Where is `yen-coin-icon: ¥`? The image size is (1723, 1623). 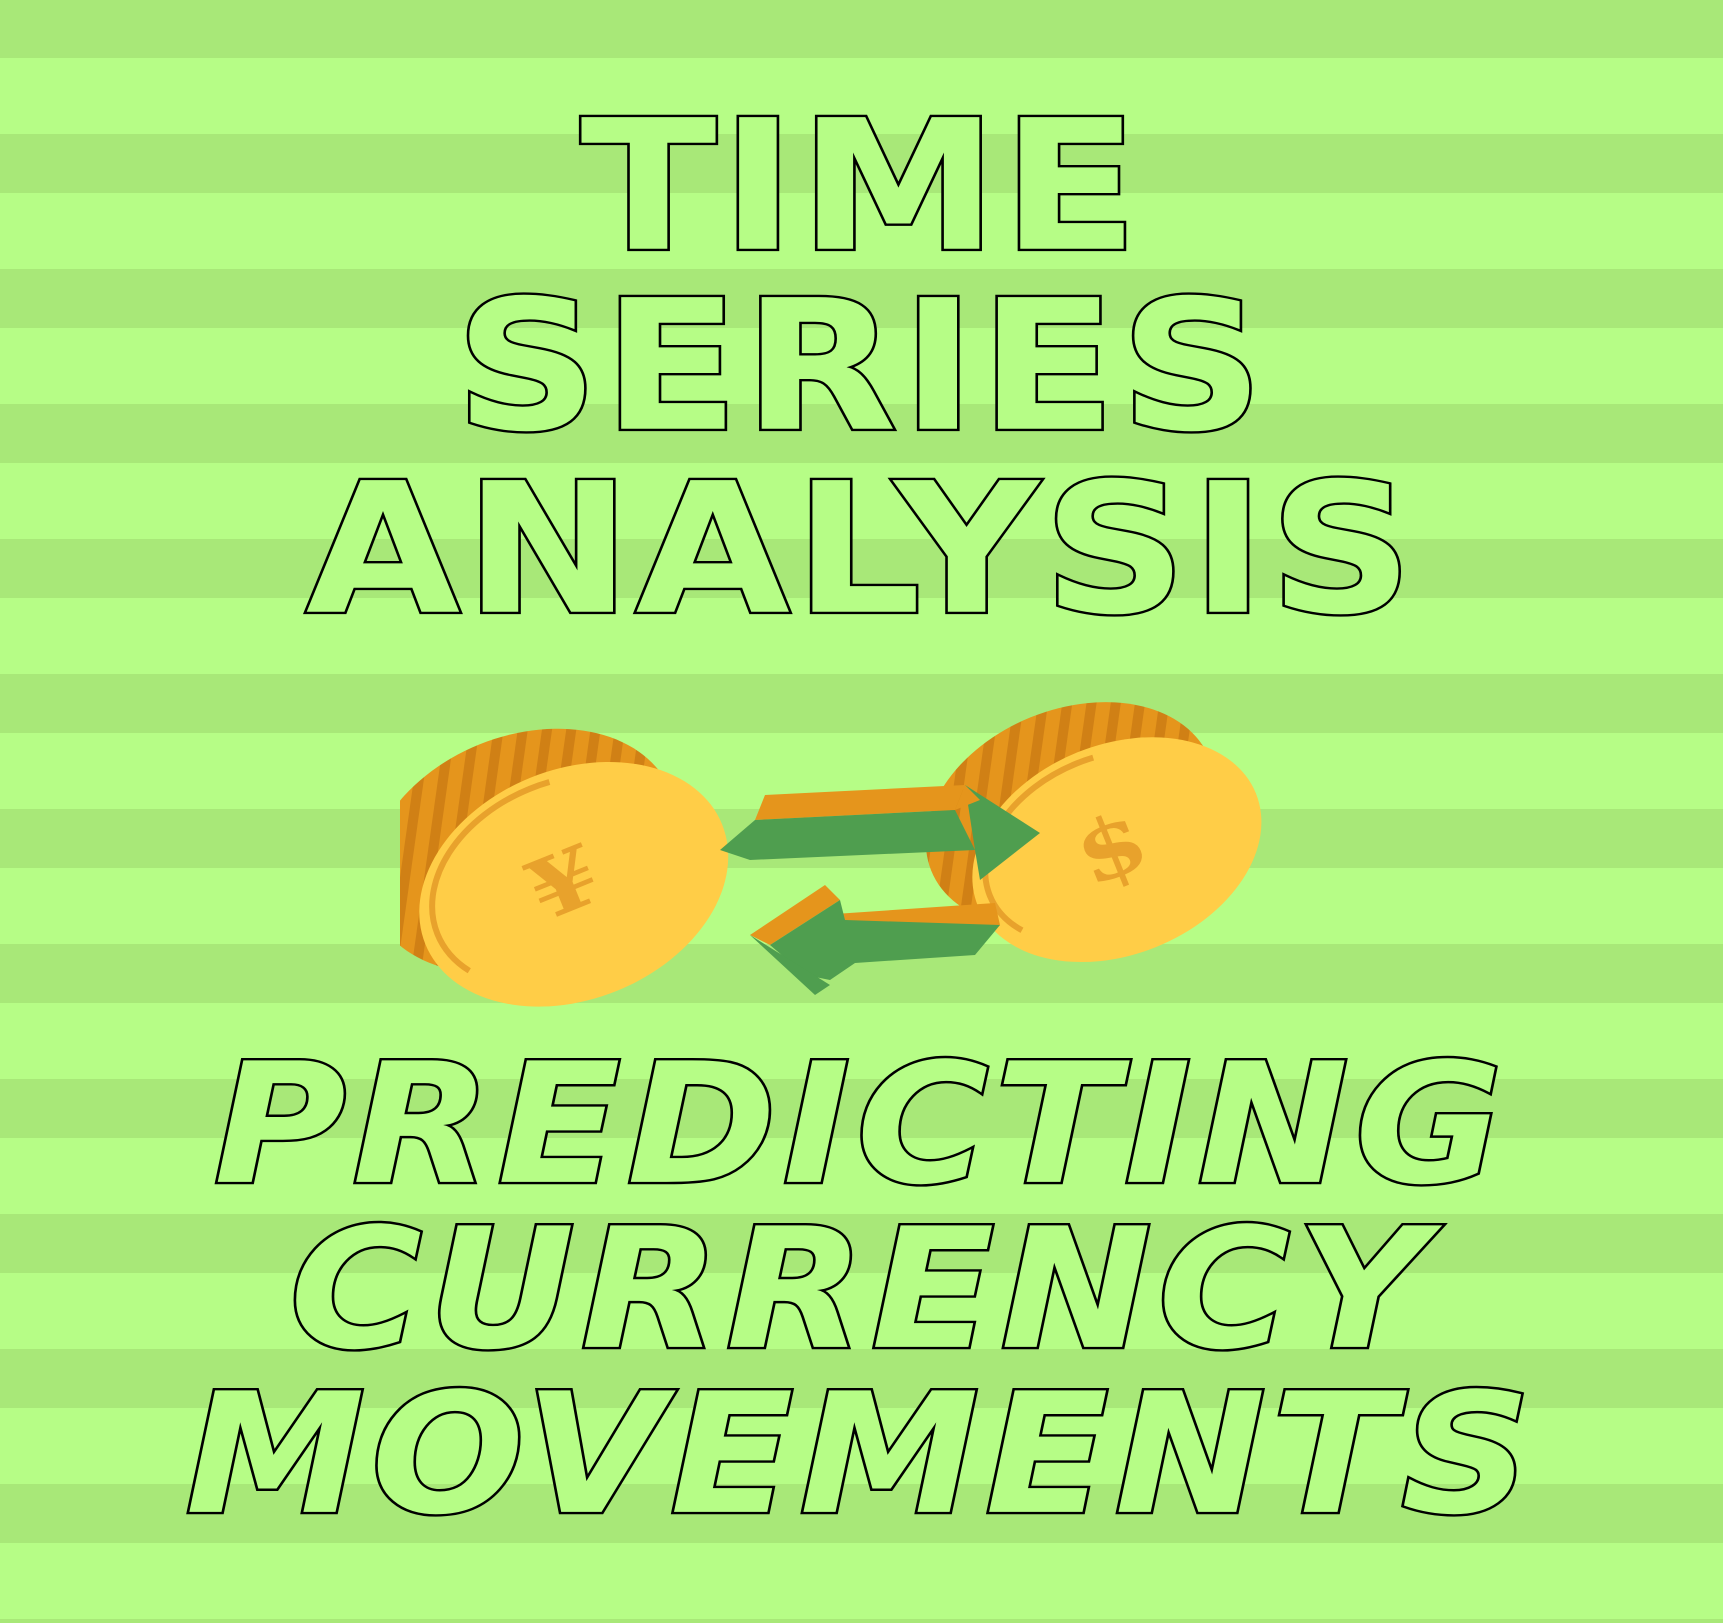 yen-coin-icon: ¥ is located at coordinates (564, 867).